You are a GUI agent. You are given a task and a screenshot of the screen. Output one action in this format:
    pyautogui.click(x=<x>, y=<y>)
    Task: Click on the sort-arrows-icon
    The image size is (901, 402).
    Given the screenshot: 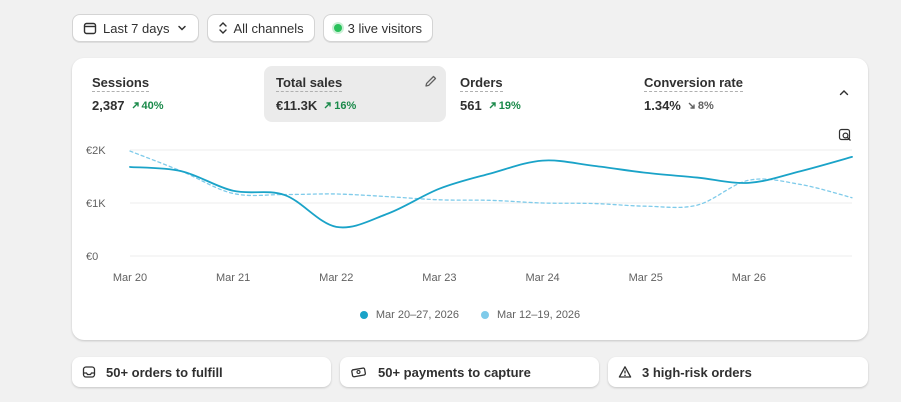 What is the action you would take?
    pyautogui.click(x=222, y=28)
    